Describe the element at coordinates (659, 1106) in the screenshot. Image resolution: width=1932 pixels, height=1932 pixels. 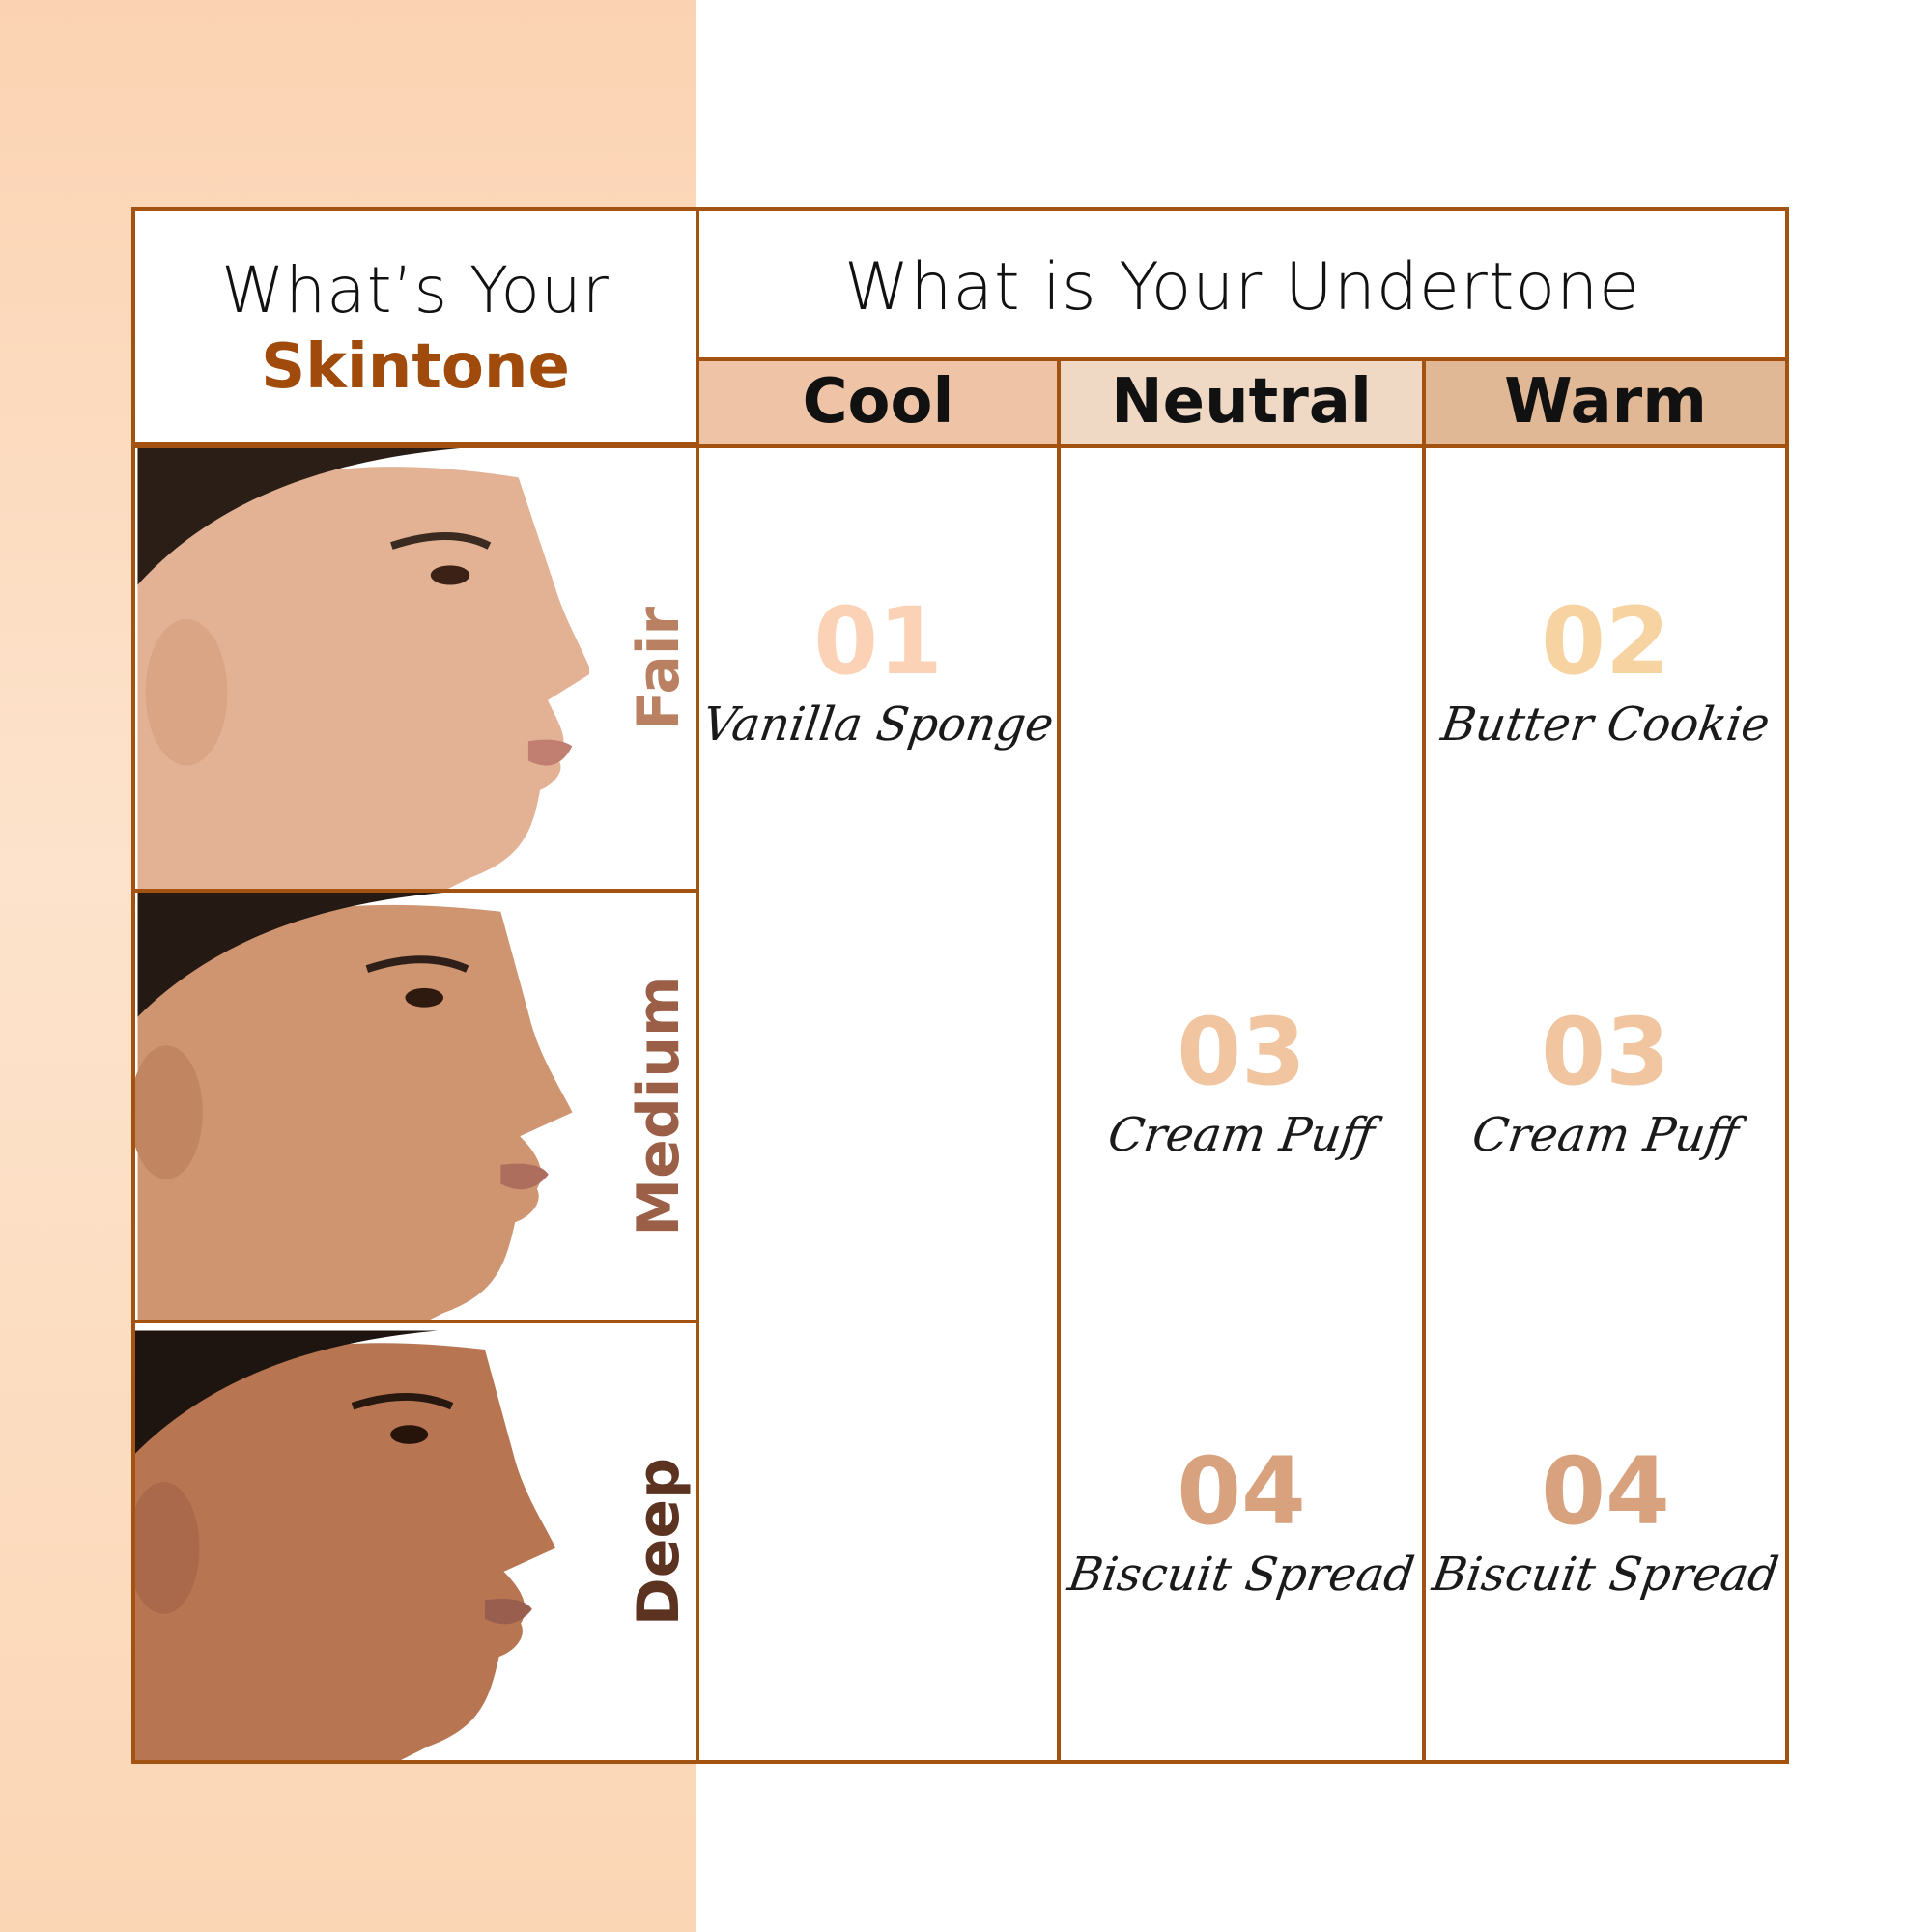
I see `skintone-label-medium: Medium` at that location.